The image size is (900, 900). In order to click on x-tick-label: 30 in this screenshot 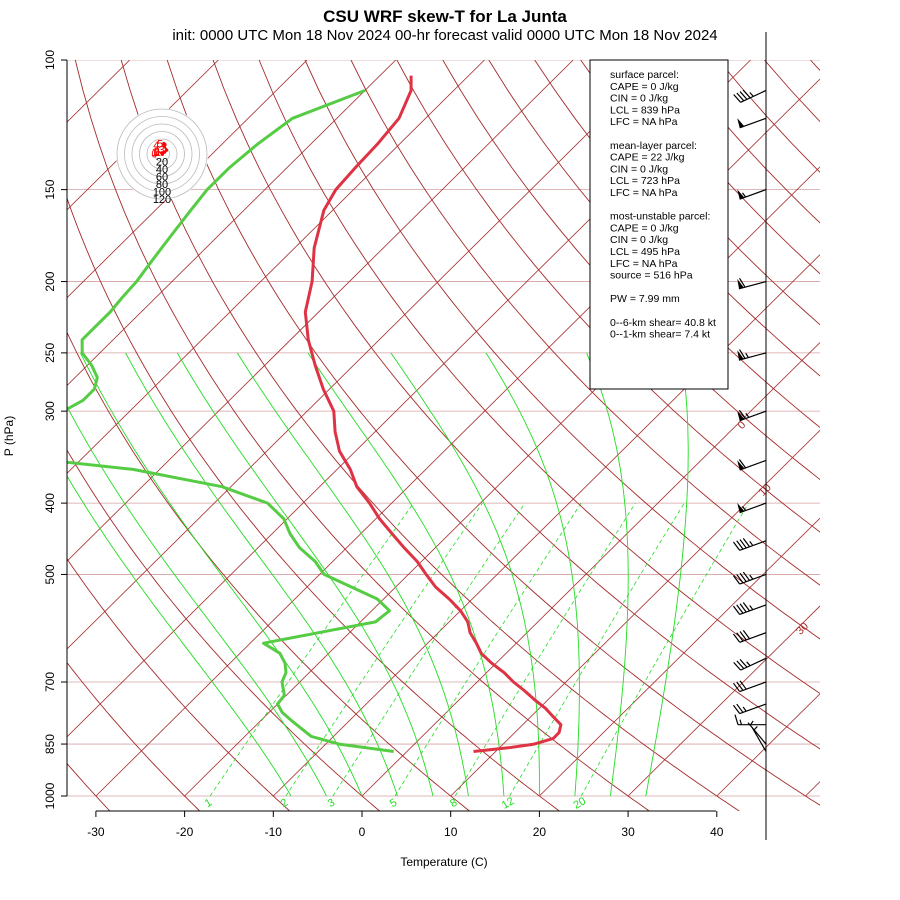, I will do `click(628, 832)`.